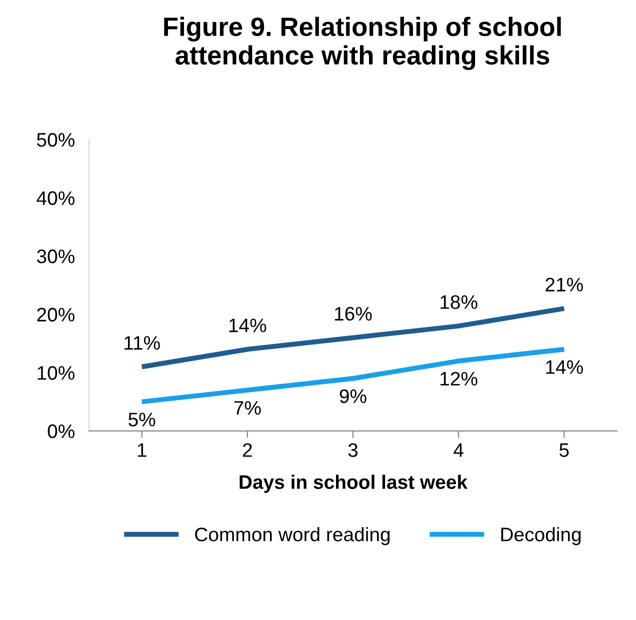 This screenshot has height=620, width=636. I want to click on data-label: 12%, so click(459, 379).